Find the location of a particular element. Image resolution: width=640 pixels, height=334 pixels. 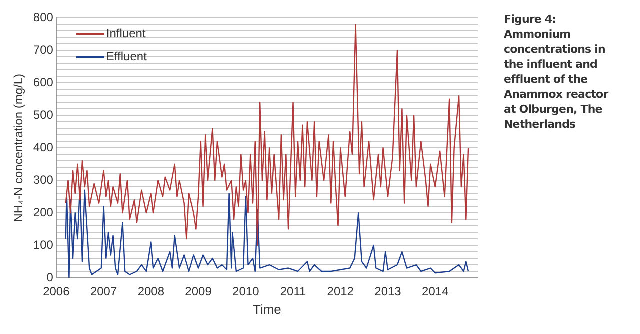

y-tick-label: 0 is located at coordinates (50, 277).